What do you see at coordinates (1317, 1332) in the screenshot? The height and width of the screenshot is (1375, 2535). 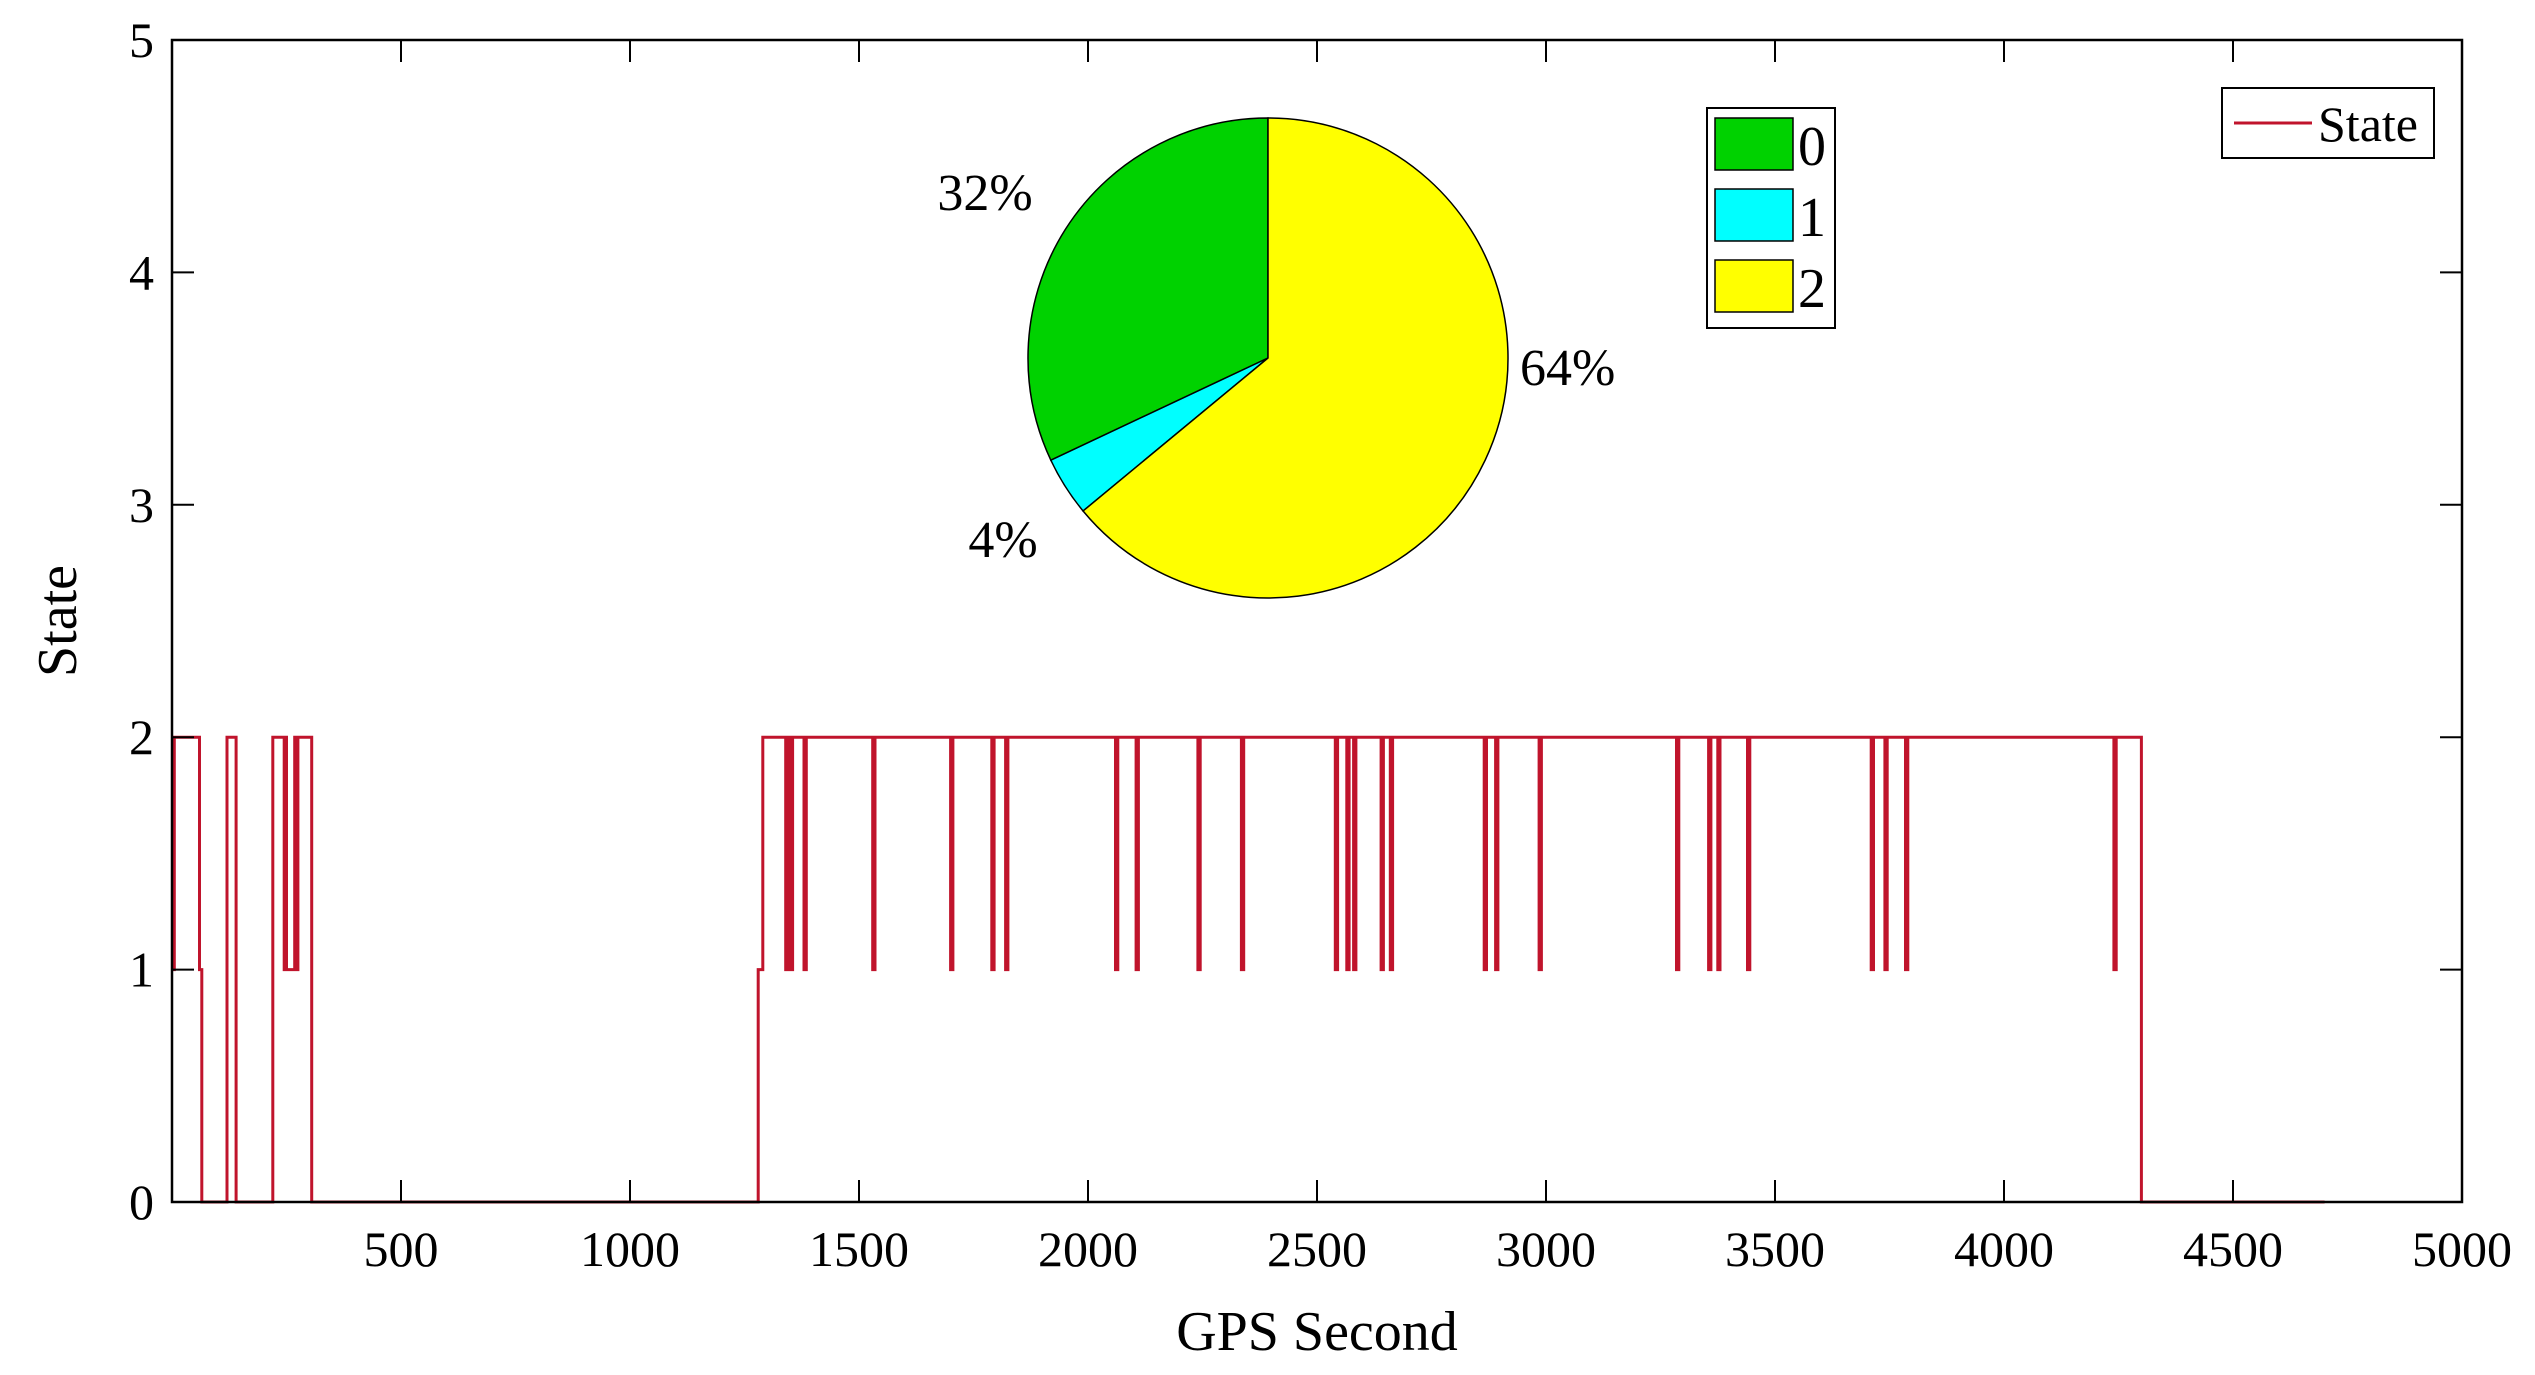 I see `x-axis-label: GPS Second` at bounding box center [1317, 1332].